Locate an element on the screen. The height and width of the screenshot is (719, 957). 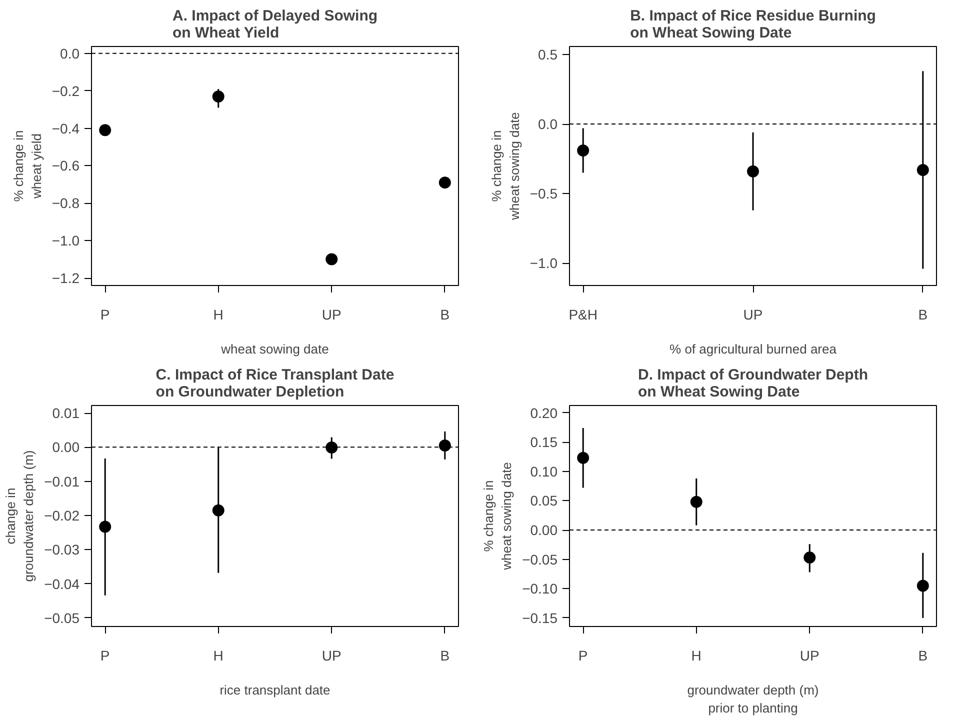
y-tick-label: −0.15 is located at coordinates (540, 618).